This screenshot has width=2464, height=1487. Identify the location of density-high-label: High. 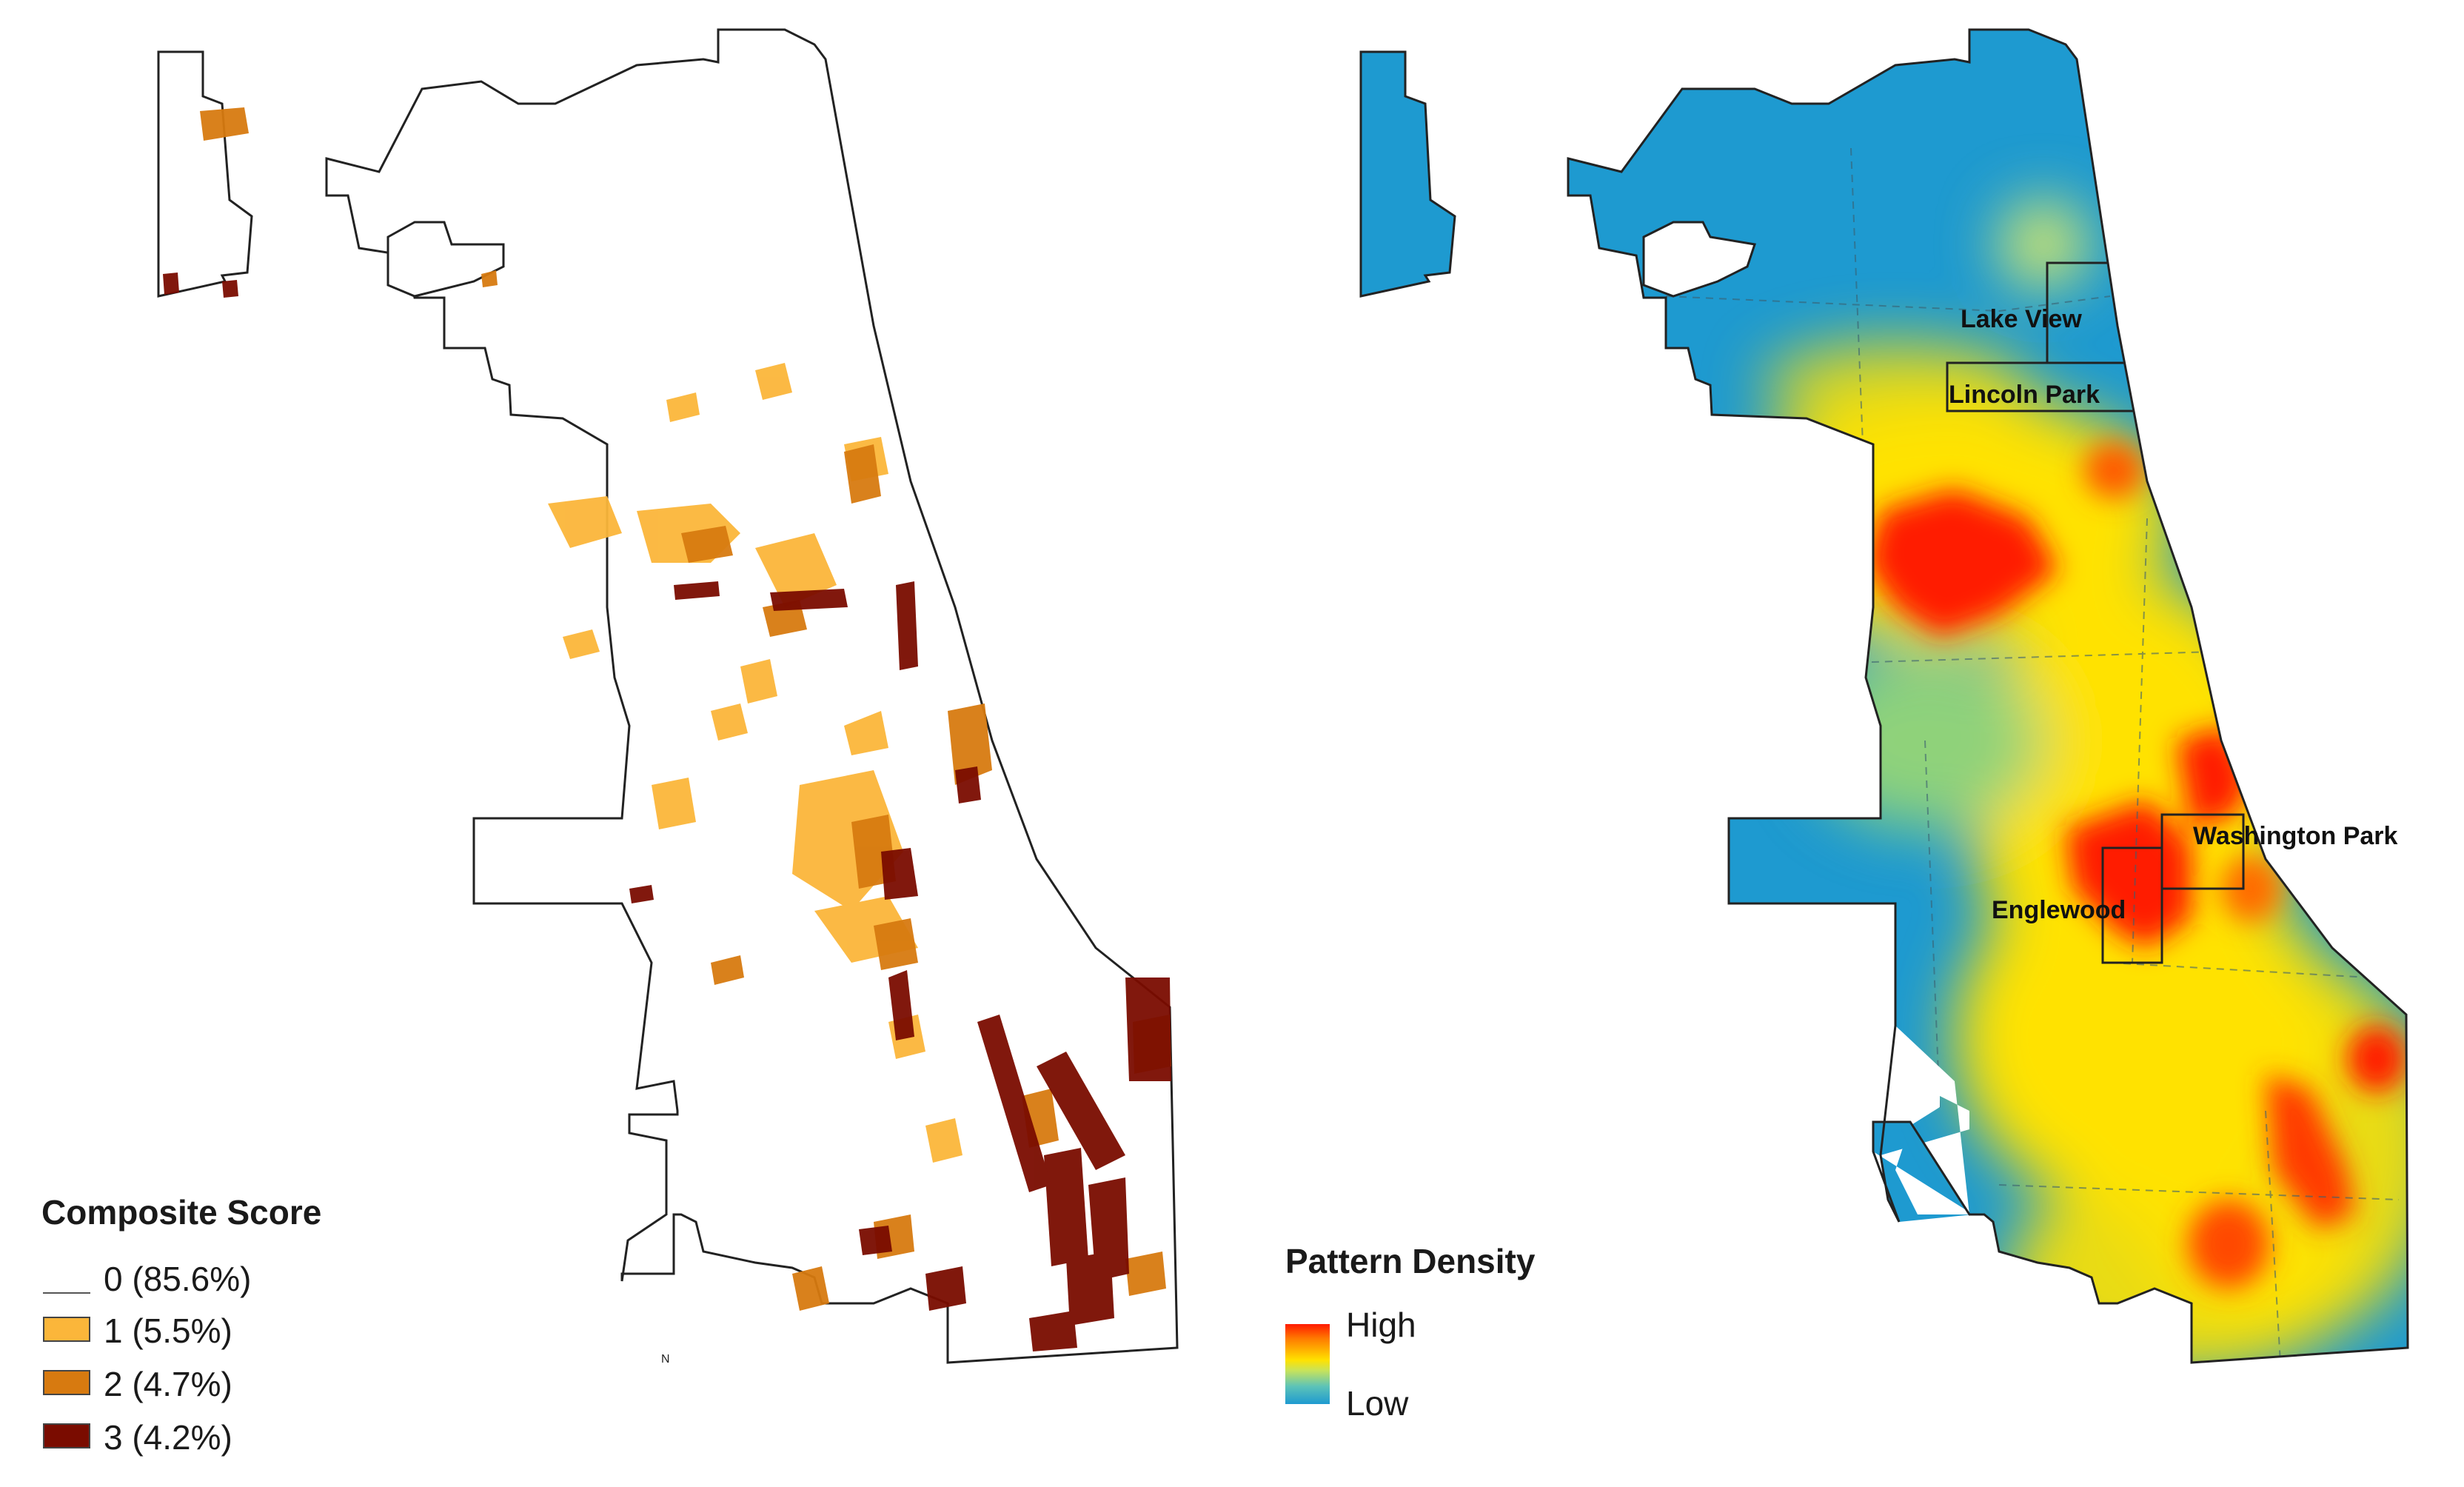
(1381, 1325).